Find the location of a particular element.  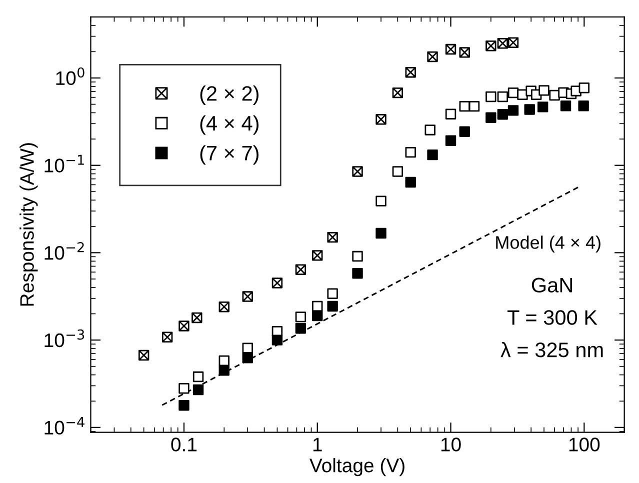

y-tick-label: 10$^{−1}$ is located at coordinates (64, 163).